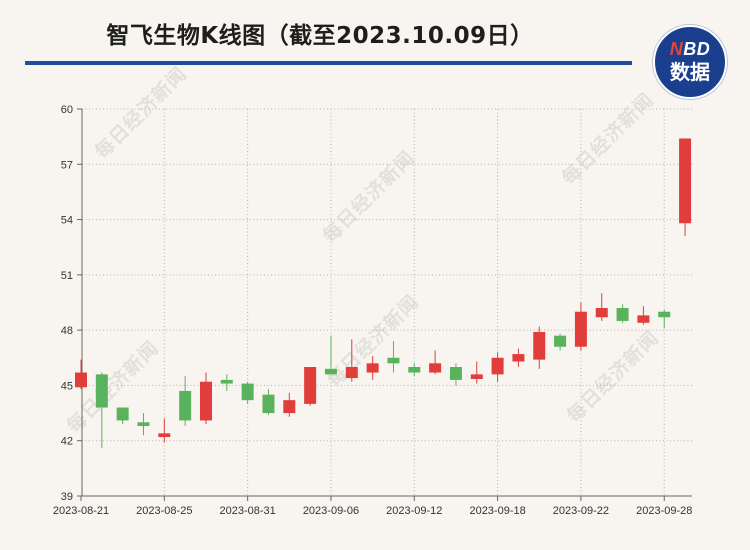 The height and width of the screenshot is (550, 750). What do you see at coordinates (581, 511) in the screenshot?
I see `x-tick-label: 2023-09-22` at bounding box center [581, 511].